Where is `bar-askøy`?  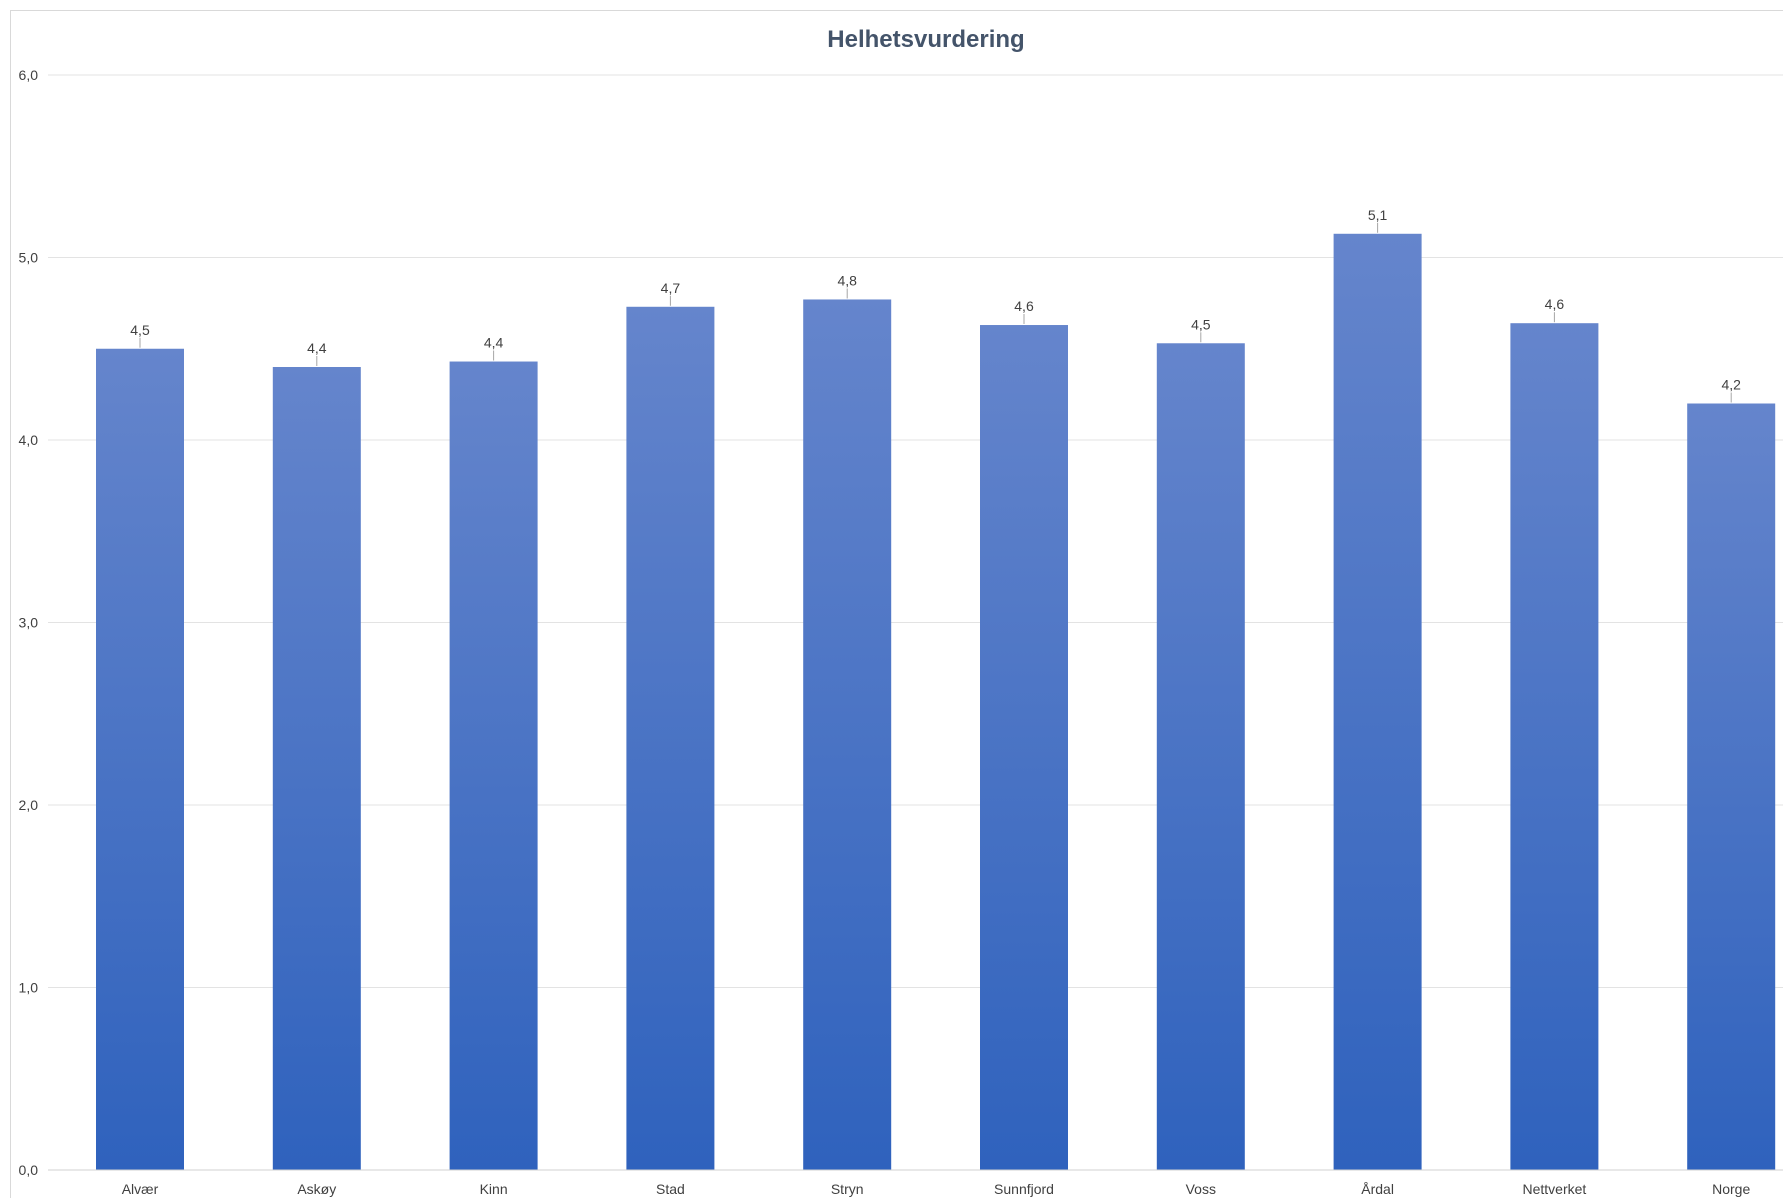 bar-askøy is located at coordinates (316, 768).